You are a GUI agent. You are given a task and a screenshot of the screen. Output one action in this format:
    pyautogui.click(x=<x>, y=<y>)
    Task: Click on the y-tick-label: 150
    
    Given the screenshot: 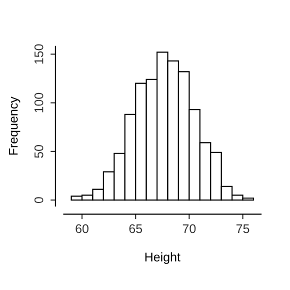 What is the action you would take?
    pyautogui.click(x=39, y=54)
    